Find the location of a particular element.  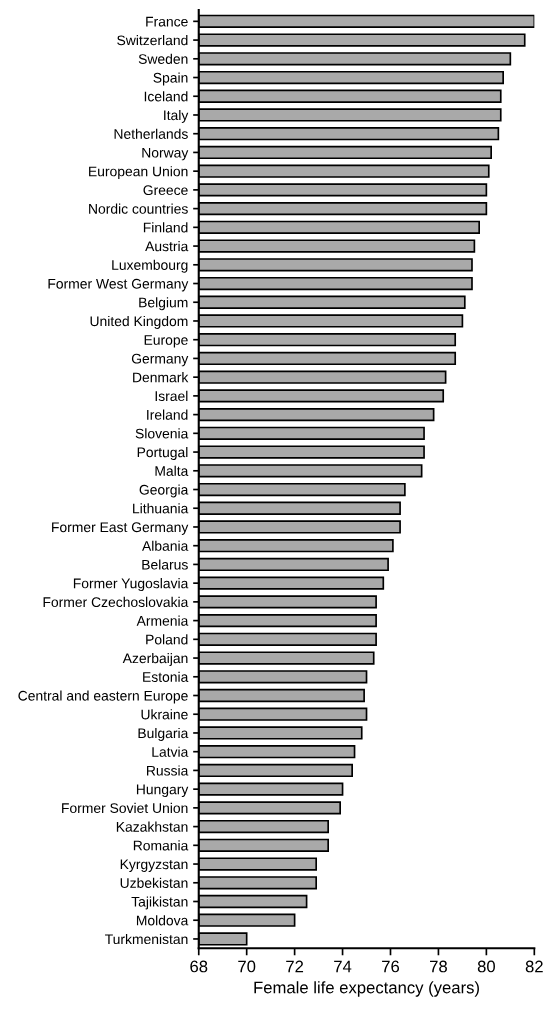

y-tick-label: Tajikistan is located at coordinates (159, 903).